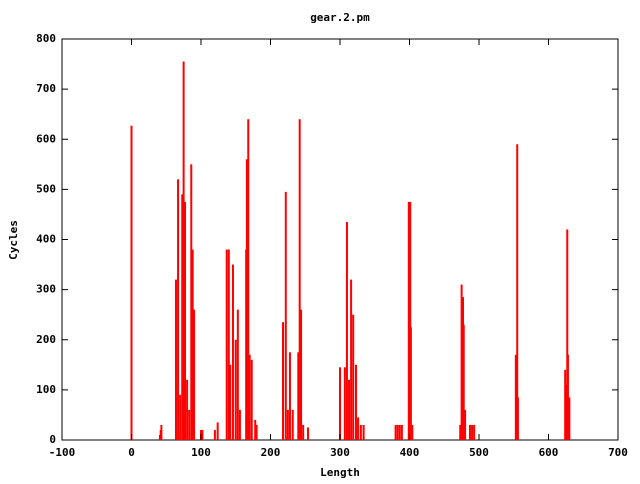  What do you see at coordinates (479, 452) in the screenshot?
I see `x-tick-label: 500` at bounding box center [479, 452].